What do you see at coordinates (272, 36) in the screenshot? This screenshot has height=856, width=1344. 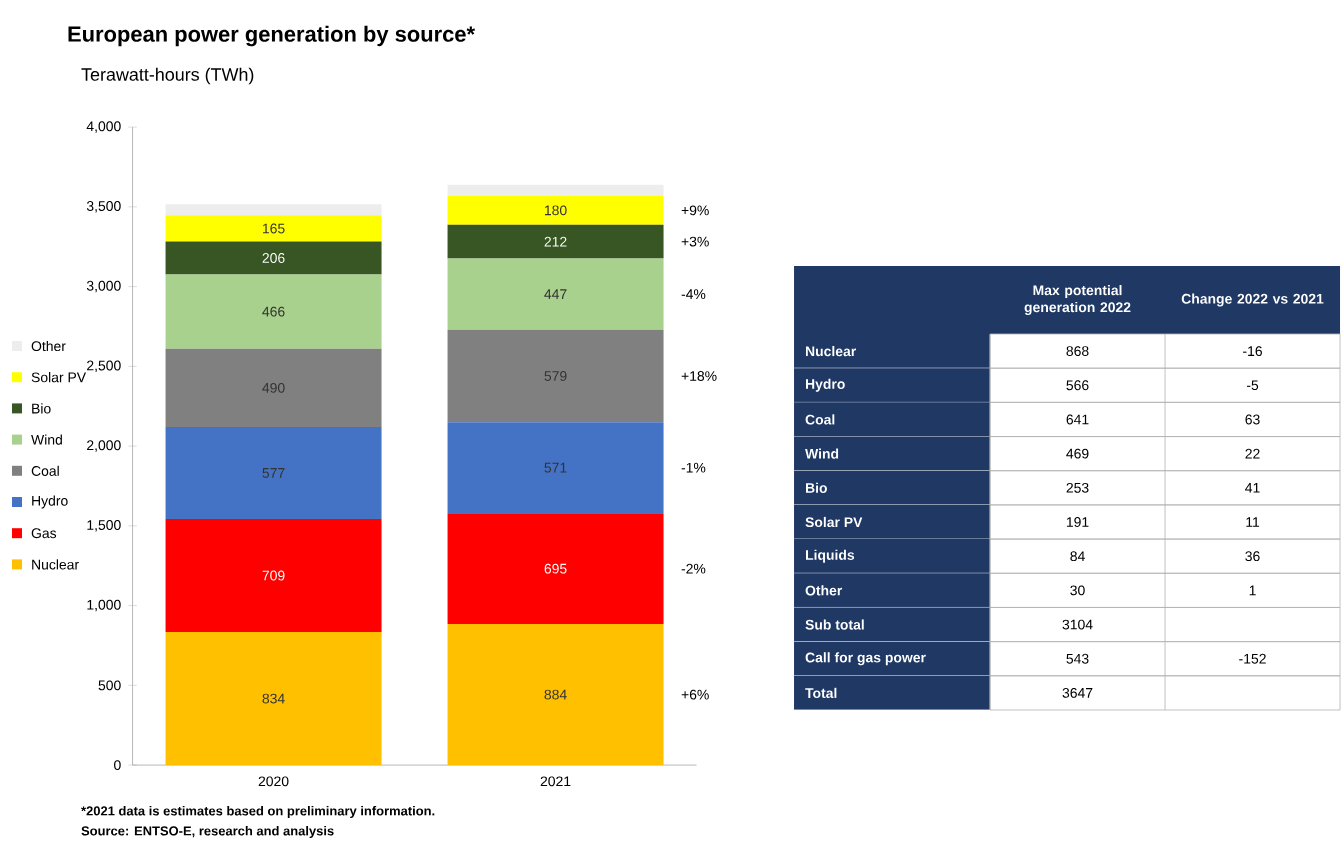 I see `chart-title: European power generation by source*` at bounding box center [272, 36].